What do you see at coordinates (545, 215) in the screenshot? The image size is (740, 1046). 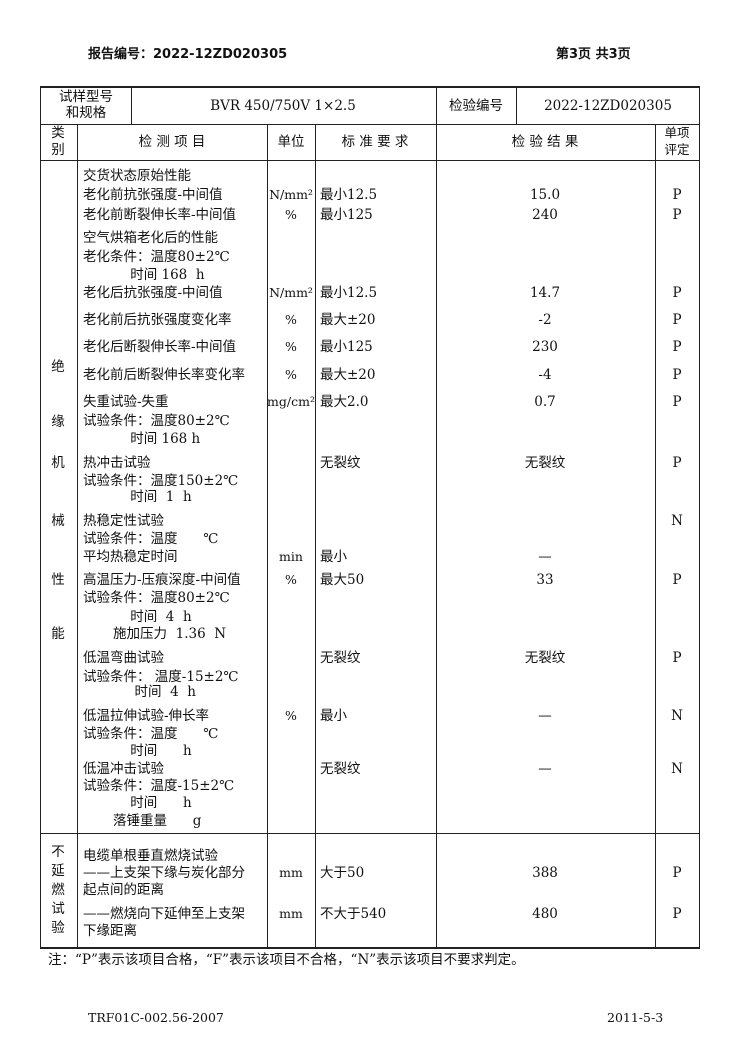 I see `result-cell: 240` at bounding box center [545, 215].